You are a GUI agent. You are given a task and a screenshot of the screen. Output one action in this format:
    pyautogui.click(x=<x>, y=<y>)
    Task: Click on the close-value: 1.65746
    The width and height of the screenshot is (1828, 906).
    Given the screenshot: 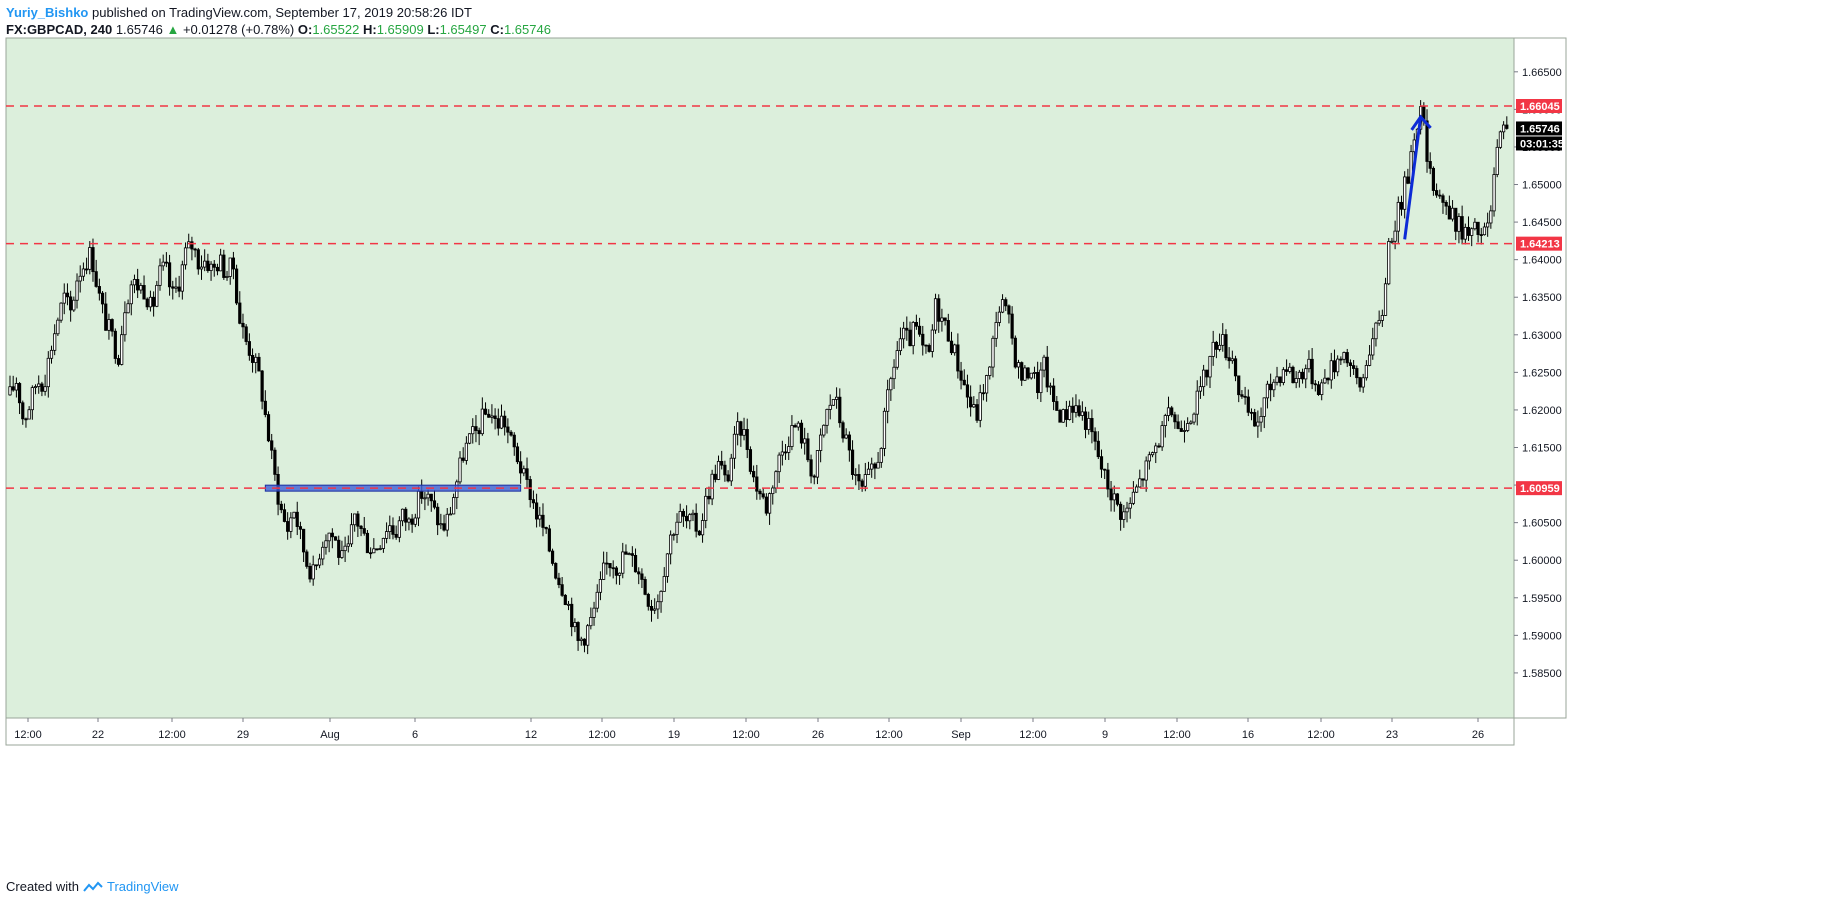 What is the action you would take?
    pyautogui.click(x=527, y=29)
    